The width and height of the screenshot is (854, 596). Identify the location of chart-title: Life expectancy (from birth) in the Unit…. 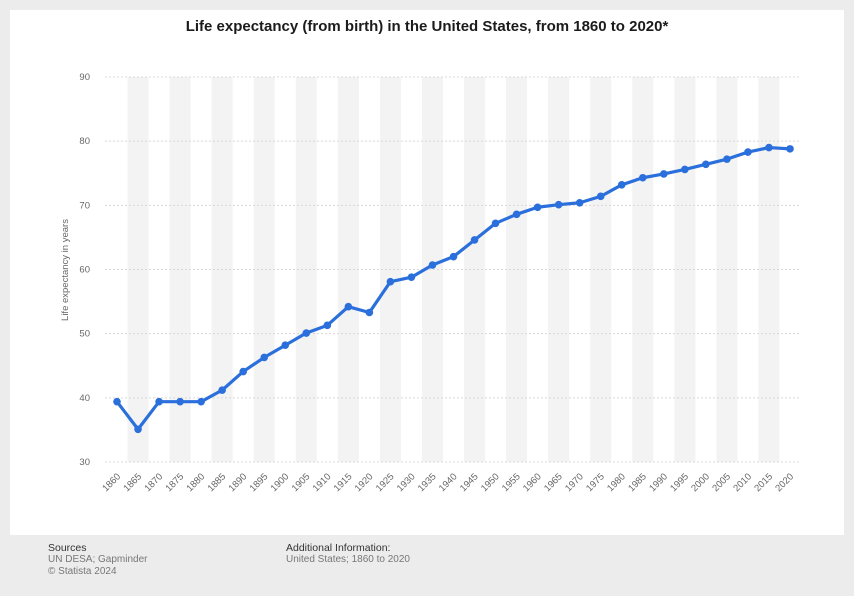
(427, 26).